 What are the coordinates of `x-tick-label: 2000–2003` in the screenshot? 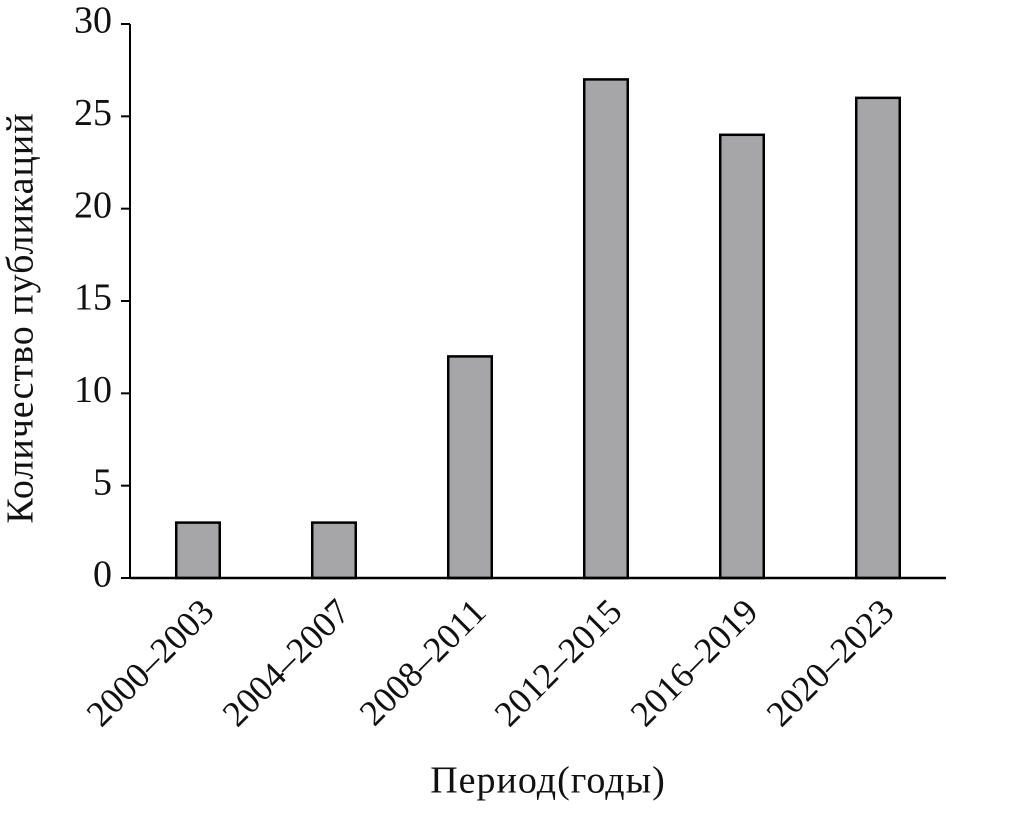 It's located at (150, 662).